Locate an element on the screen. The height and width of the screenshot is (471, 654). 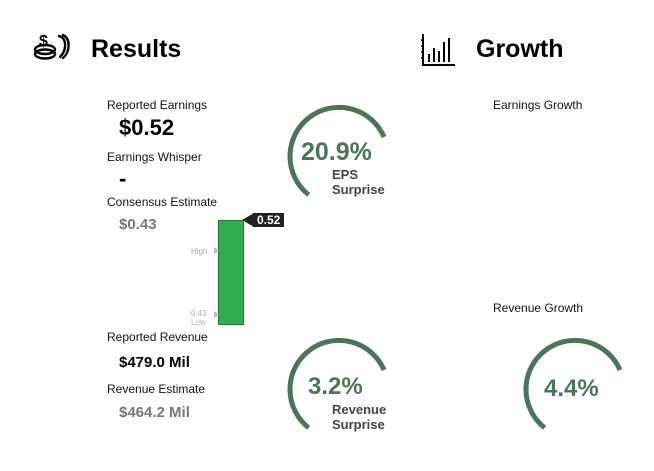
eps-actual-tag: 0.52 is located at coordinates (263, 220).